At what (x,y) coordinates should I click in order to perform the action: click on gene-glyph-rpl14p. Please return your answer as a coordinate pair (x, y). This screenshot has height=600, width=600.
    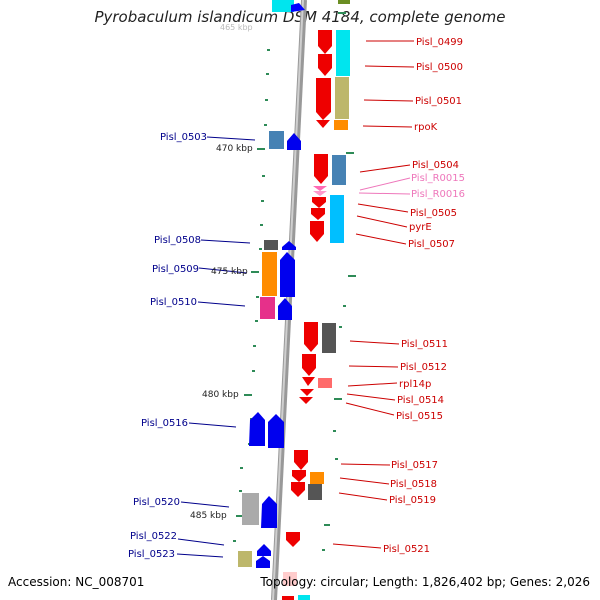
    Looking at the image, I should click on (308, 381).